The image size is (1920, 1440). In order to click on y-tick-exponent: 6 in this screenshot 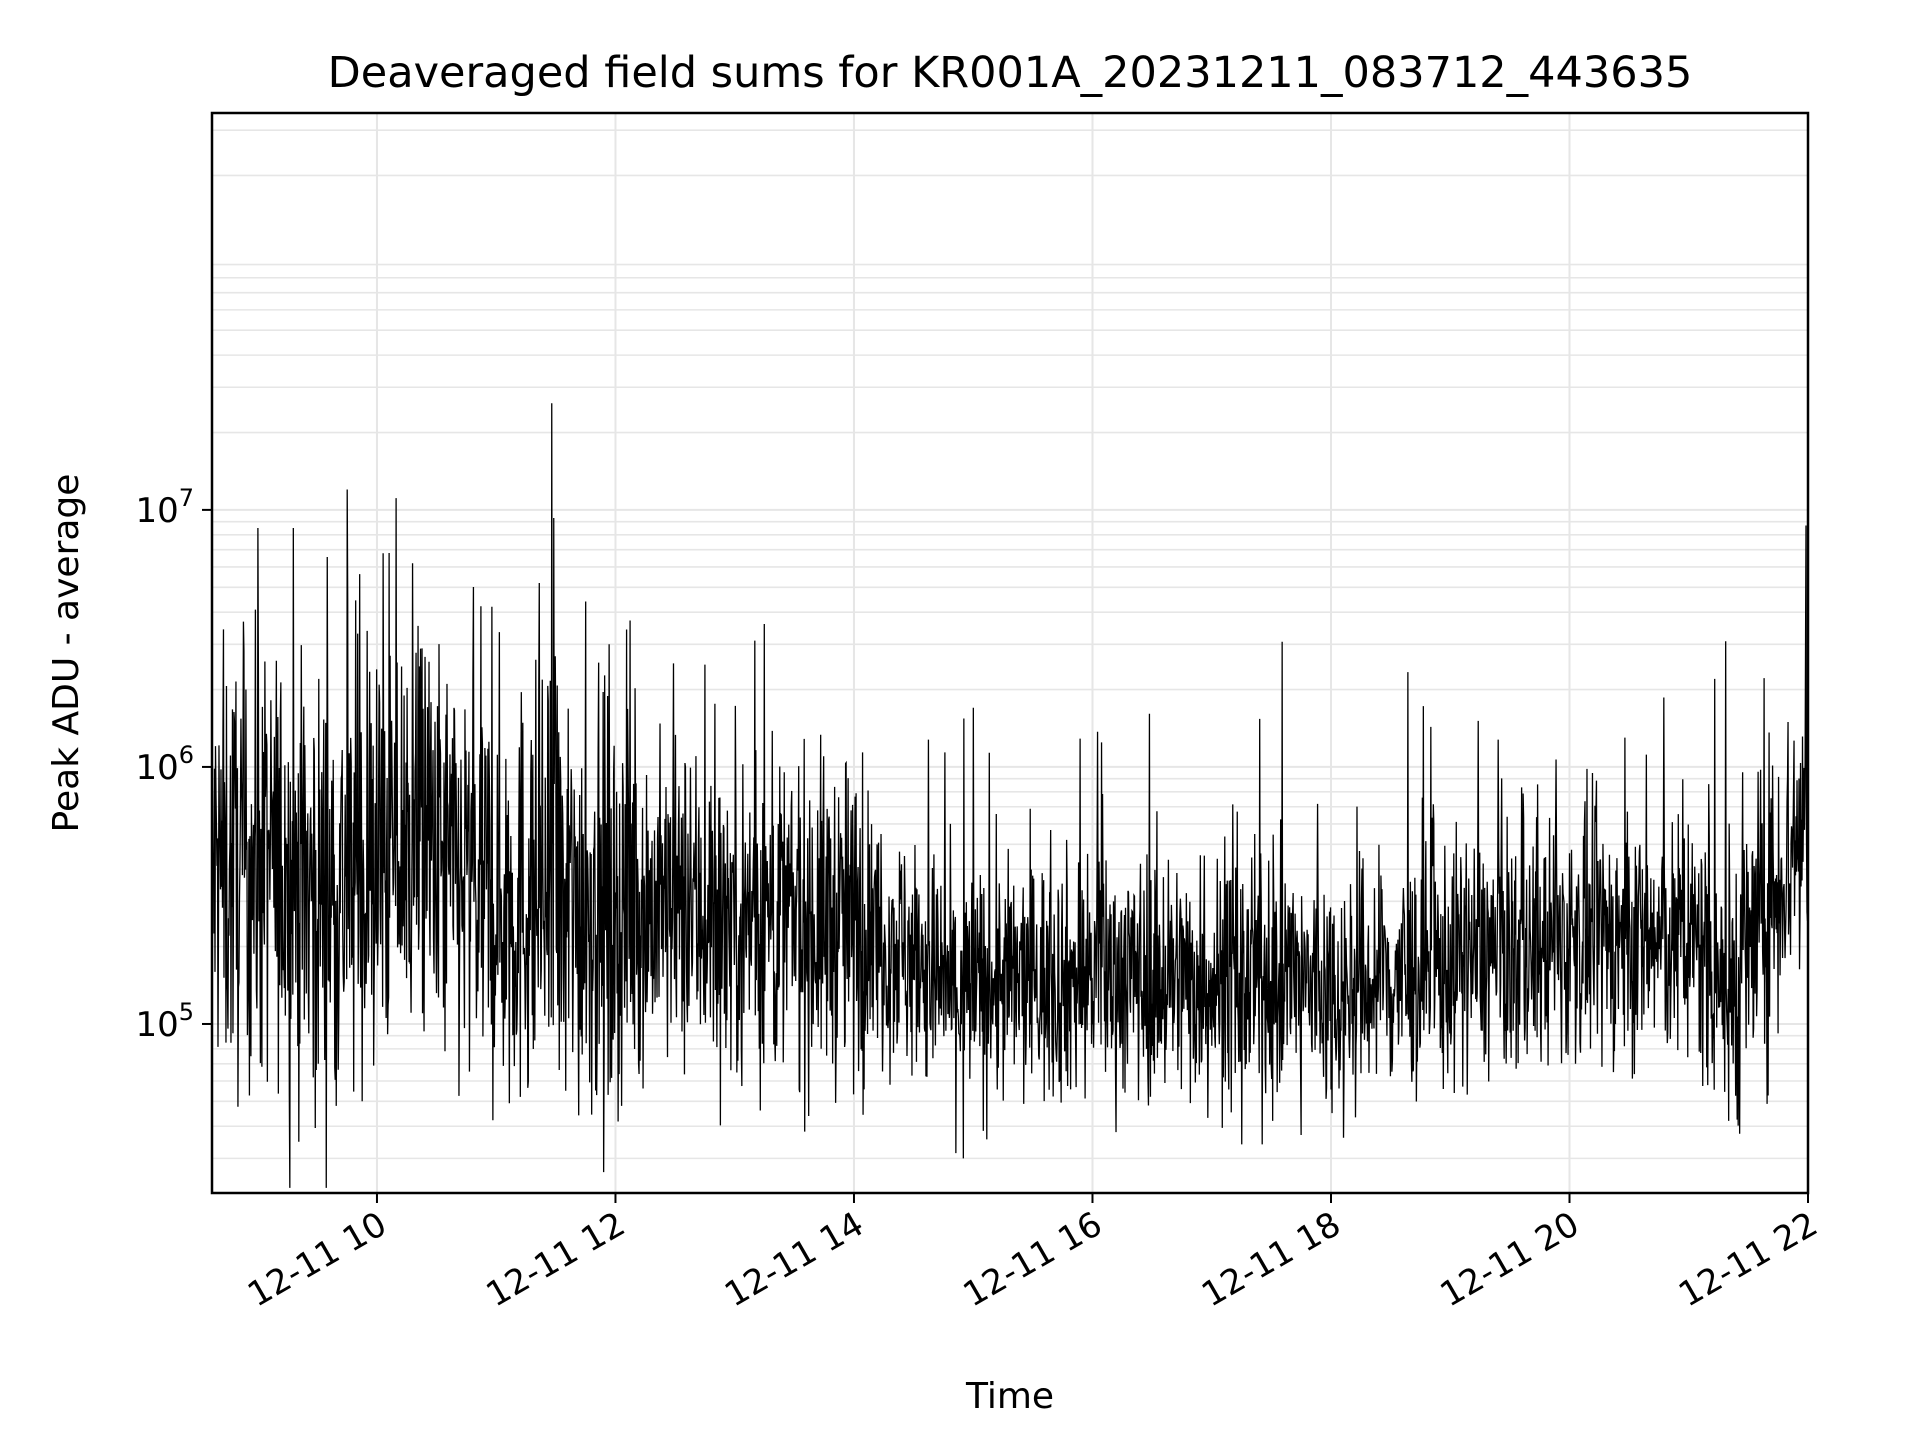, I will do `click(186, 755)`.